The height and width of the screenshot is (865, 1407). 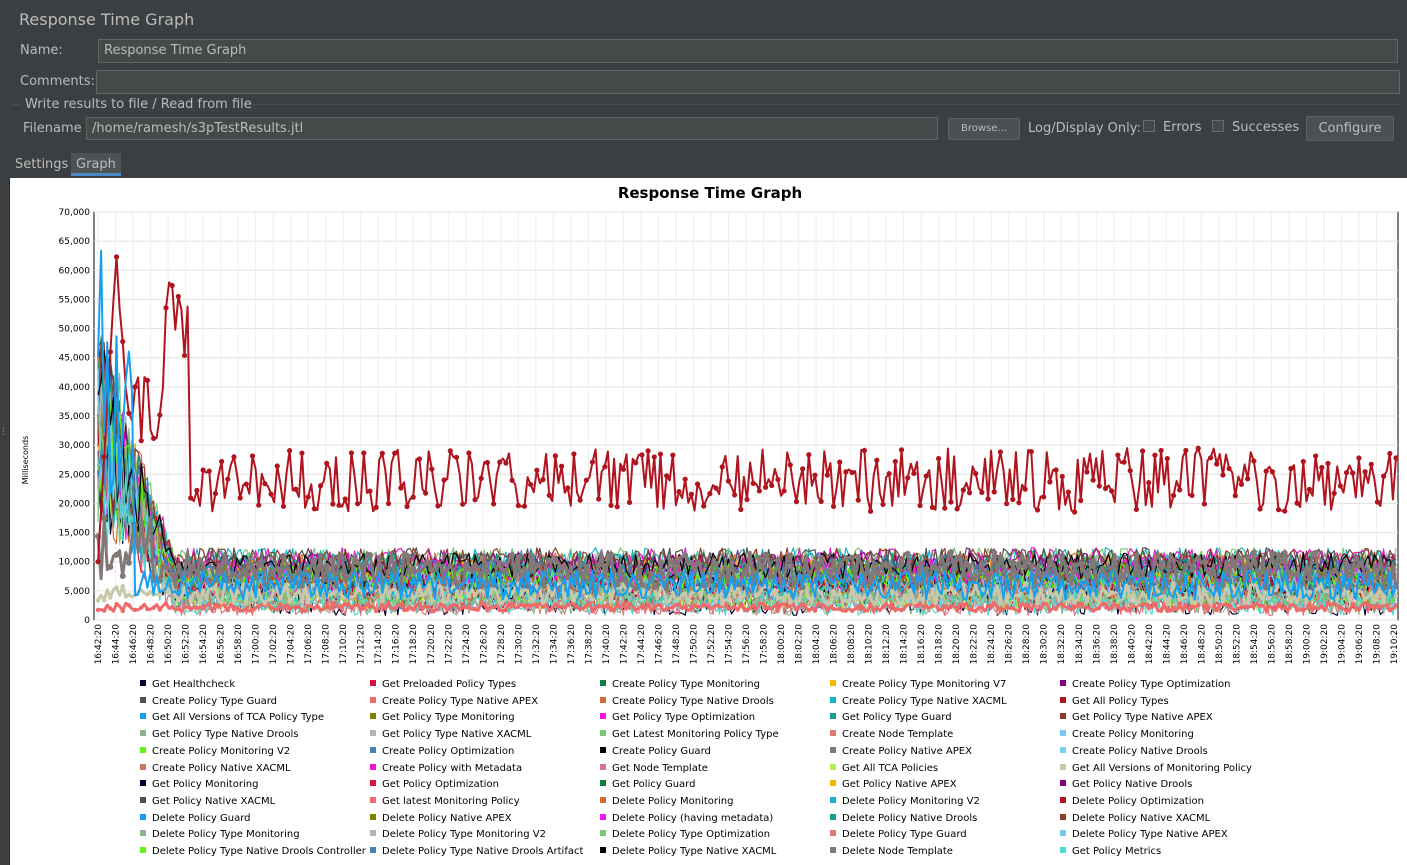 What do you see at coordinates (1114, 701) in the screenshot?
I see `legend-item: Get All Policy Types` at bounding box center [1114, 701].